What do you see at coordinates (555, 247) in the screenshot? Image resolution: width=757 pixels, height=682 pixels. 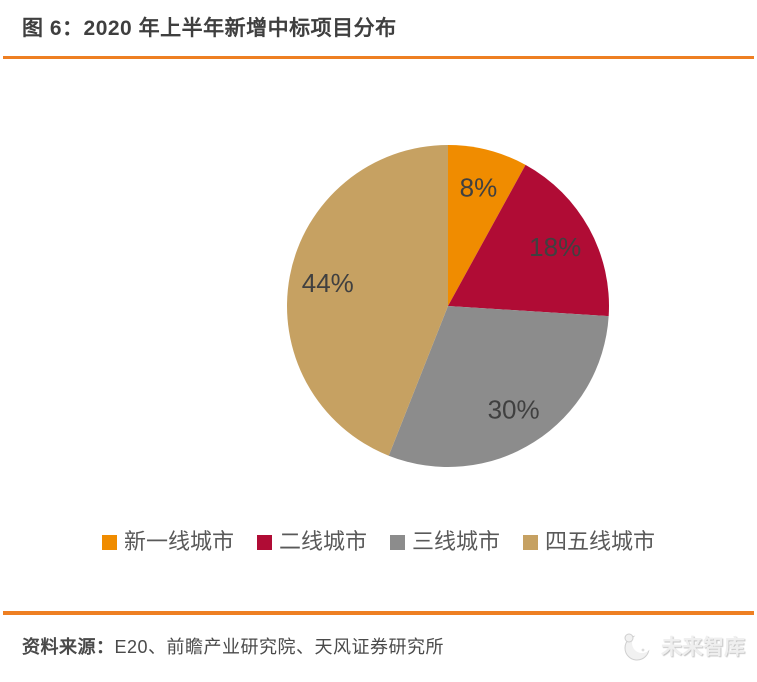 I see `pie-slice-label: 18%` at bounding box center [555, 247].